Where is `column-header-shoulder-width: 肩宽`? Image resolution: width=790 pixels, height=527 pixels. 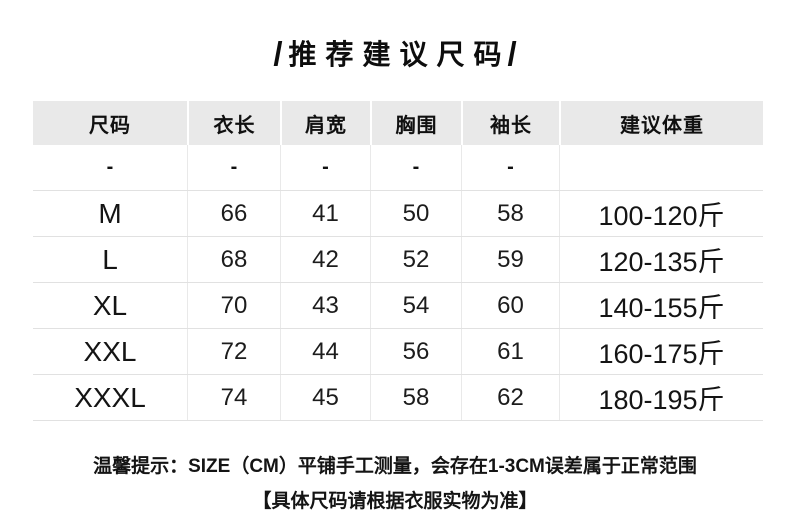
column-header-shoulder-width: 肩宽 is located at coordinates (325, 123).